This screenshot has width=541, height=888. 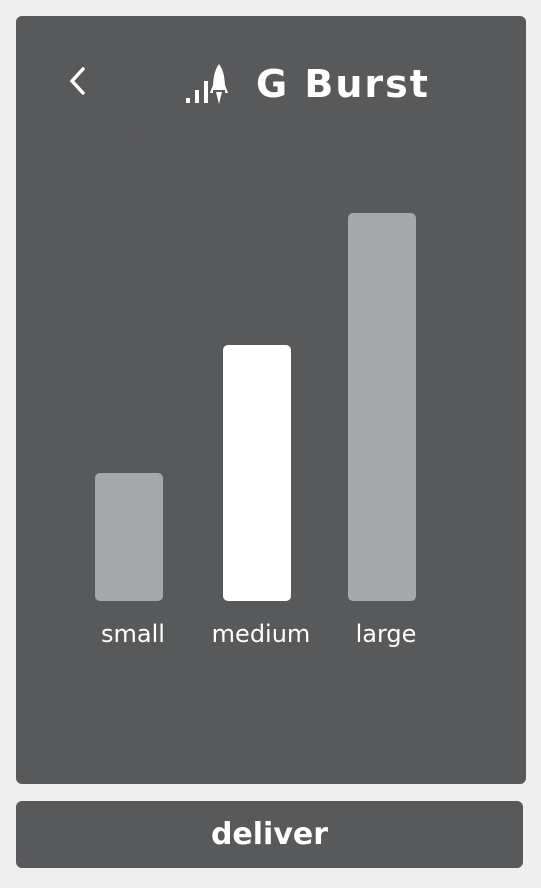 What do you see at coordinates (133, 407) in the screenshot?
I see `size-option-small: small` at bounding box center [133, 407].